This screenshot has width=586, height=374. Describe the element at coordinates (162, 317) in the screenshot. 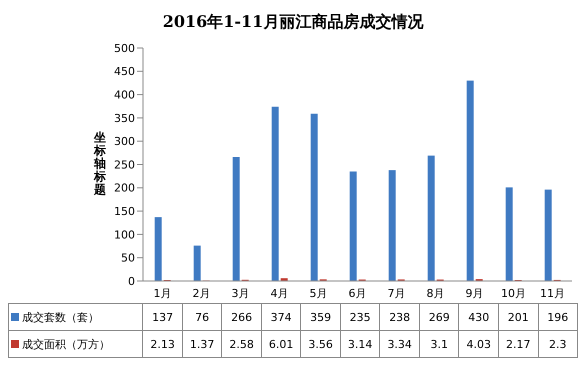

I see `data-label: 137` at that location.